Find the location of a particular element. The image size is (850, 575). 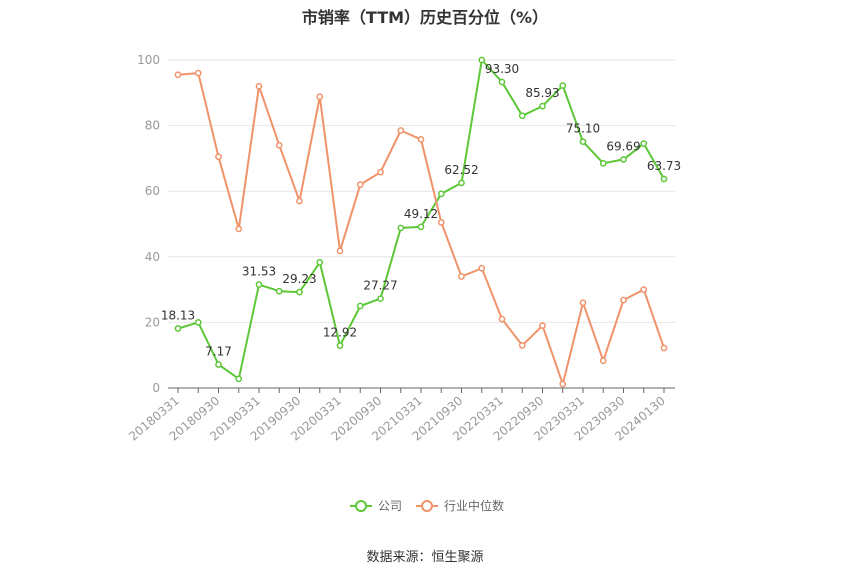

data-label: 18.13 is located at coordinates (178, 316).